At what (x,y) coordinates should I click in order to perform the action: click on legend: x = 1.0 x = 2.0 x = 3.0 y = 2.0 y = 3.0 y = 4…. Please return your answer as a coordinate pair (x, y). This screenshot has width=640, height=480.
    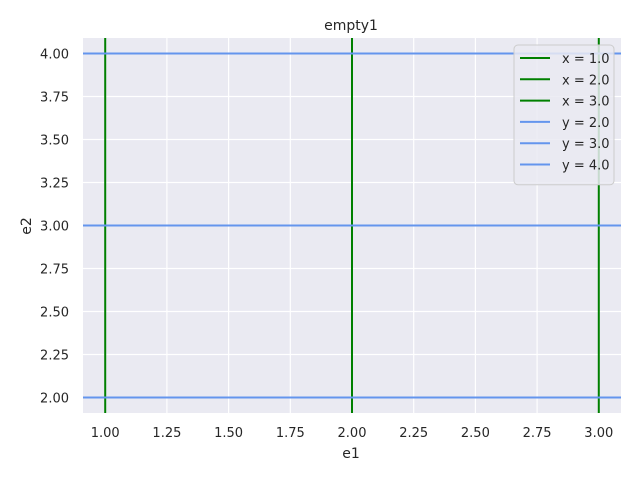
    Looking at the image, I should click on (564, 115).